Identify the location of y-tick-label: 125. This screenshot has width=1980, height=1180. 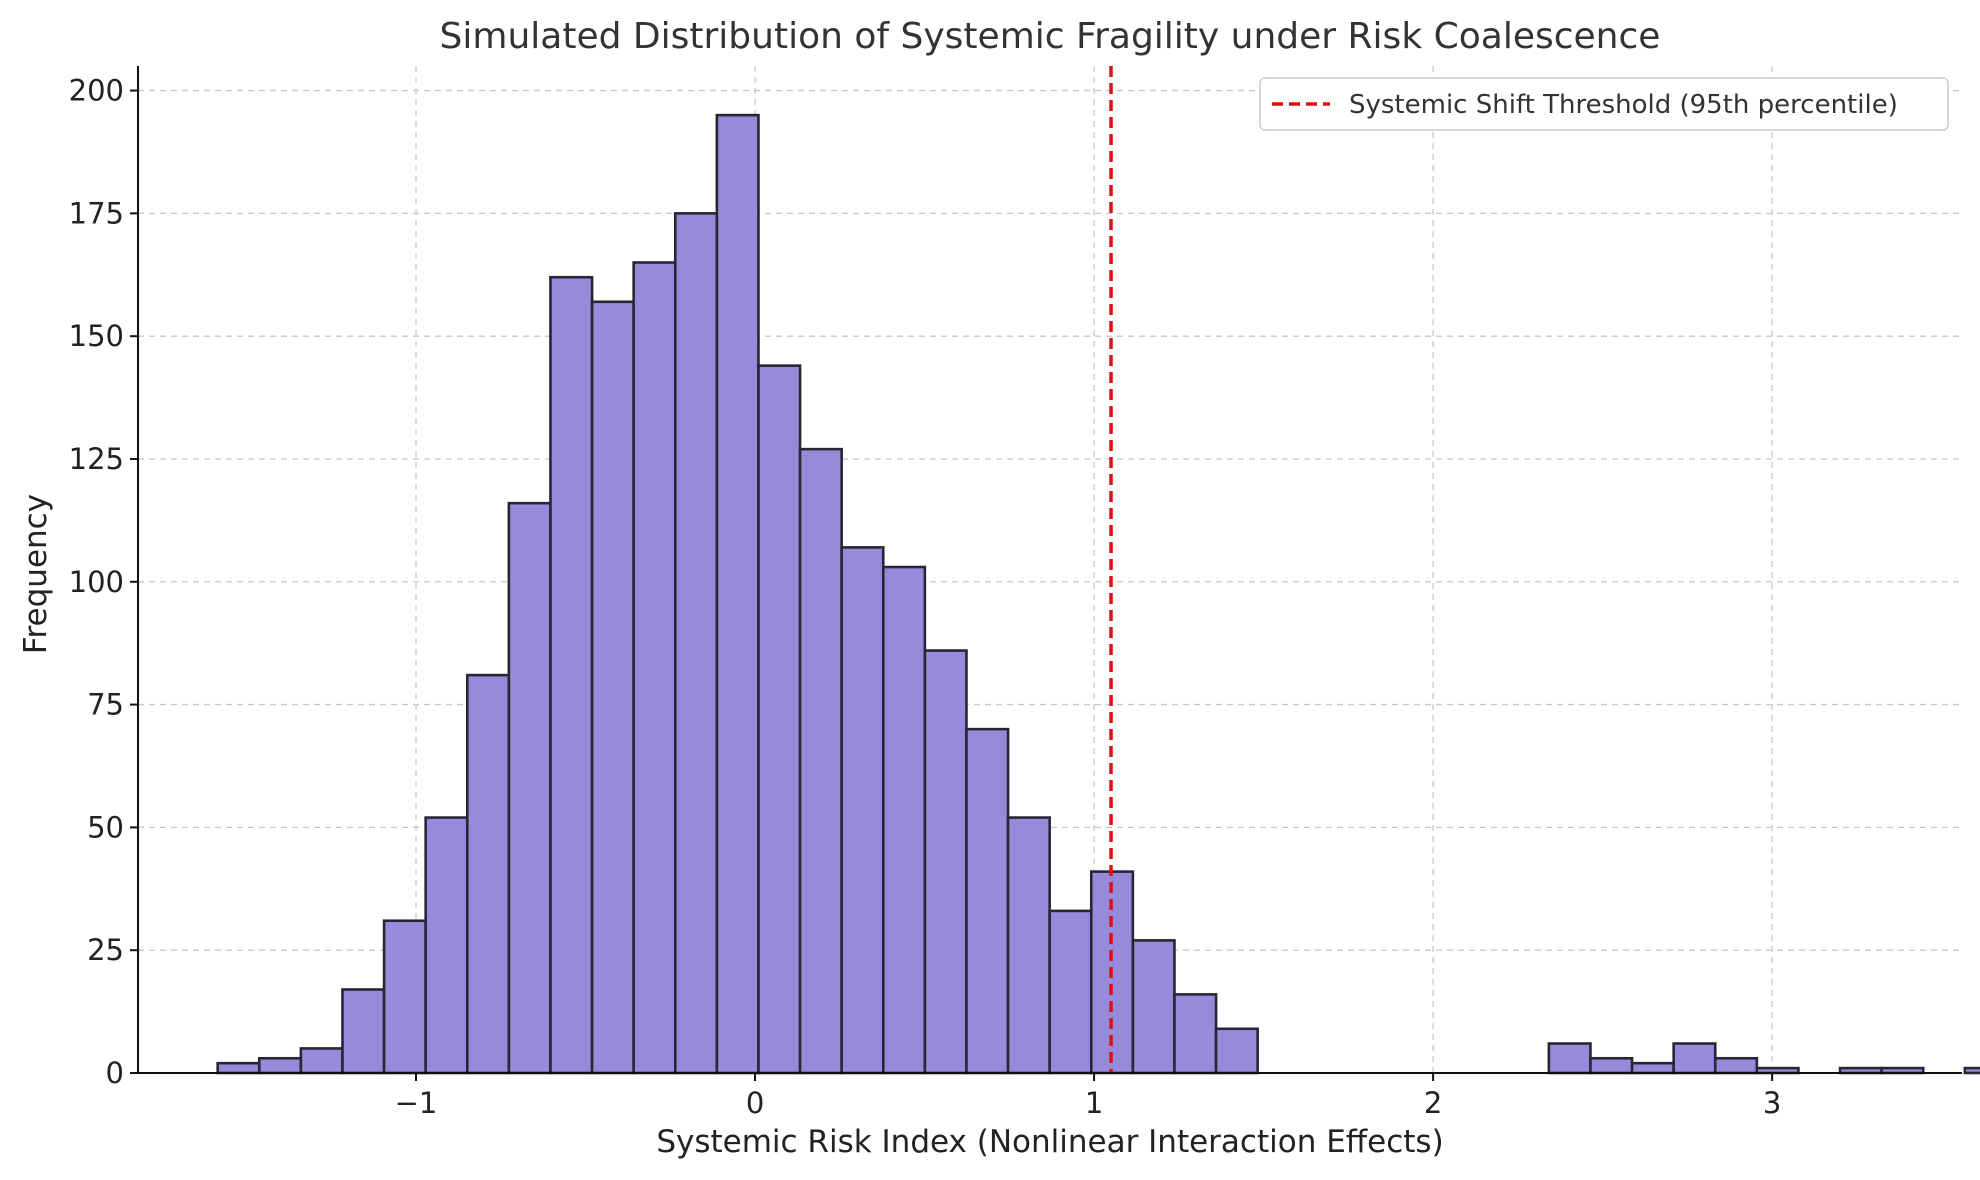
(96, 459).